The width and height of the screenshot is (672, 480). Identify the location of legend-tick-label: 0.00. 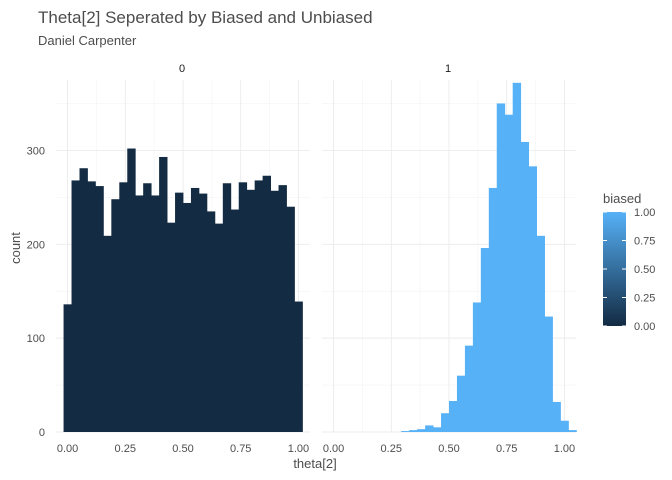
(644, 327).